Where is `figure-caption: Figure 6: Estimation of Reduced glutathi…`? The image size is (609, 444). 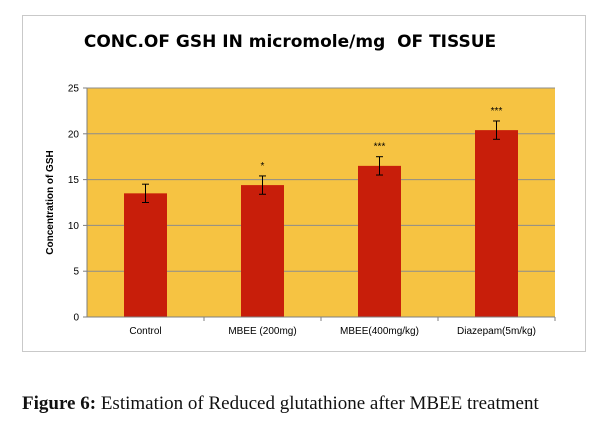
figure-caption: Figure 6: Estimation of Reduced glutathi… is located at coordinates (305, 403).